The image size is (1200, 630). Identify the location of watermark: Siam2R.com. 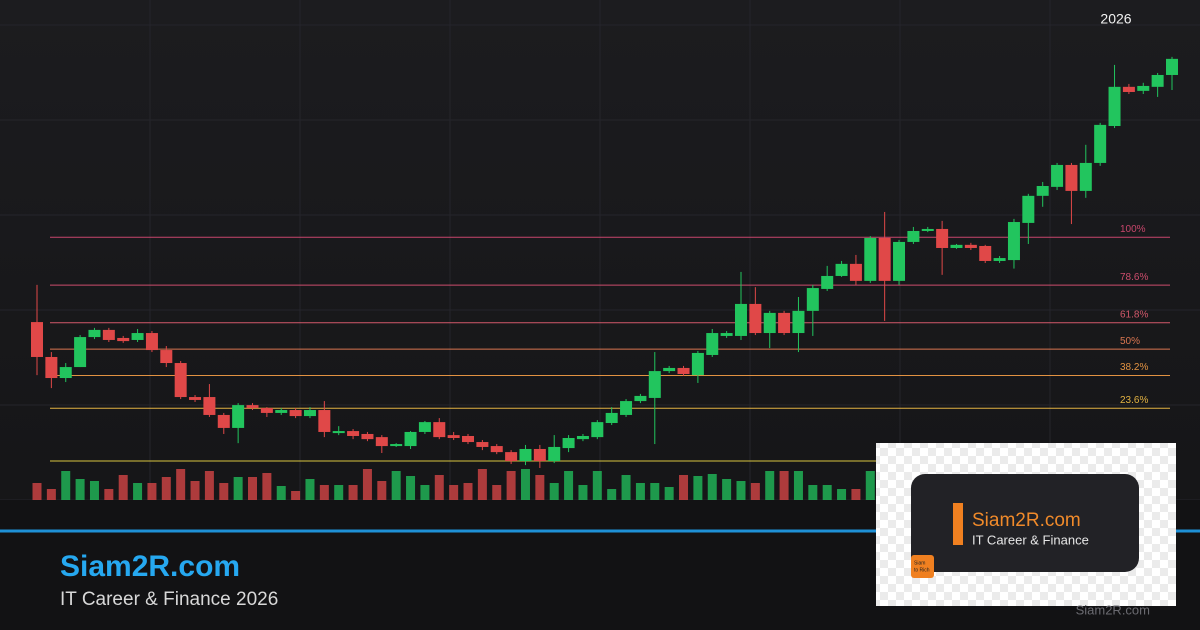
(1113, 609).